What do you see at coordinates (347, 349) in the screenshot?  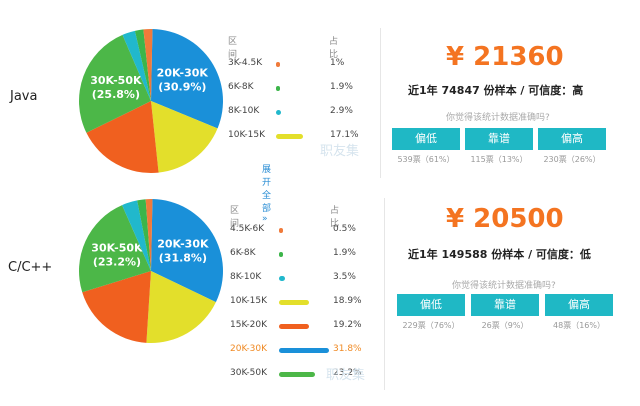 I see `table-pct: 31.8%` at bounding box center [347, 349].